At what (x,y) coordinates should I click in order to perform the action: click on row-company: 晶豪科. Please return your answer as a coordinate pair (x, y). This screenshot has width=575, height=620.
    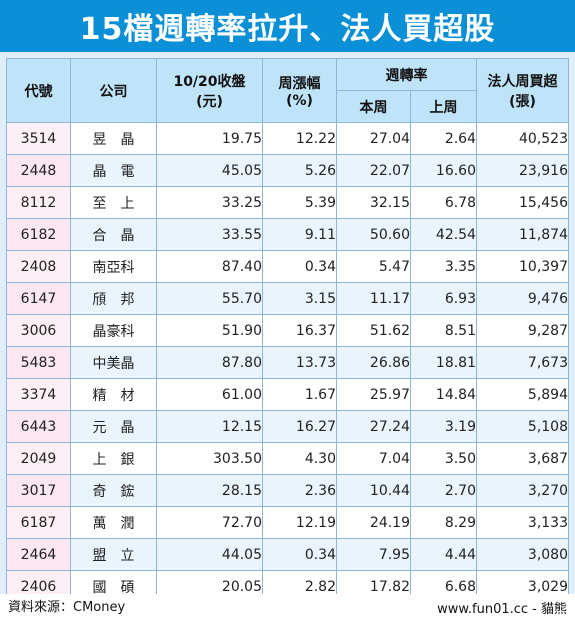
    Looking at the image, I should click on (113, 330).